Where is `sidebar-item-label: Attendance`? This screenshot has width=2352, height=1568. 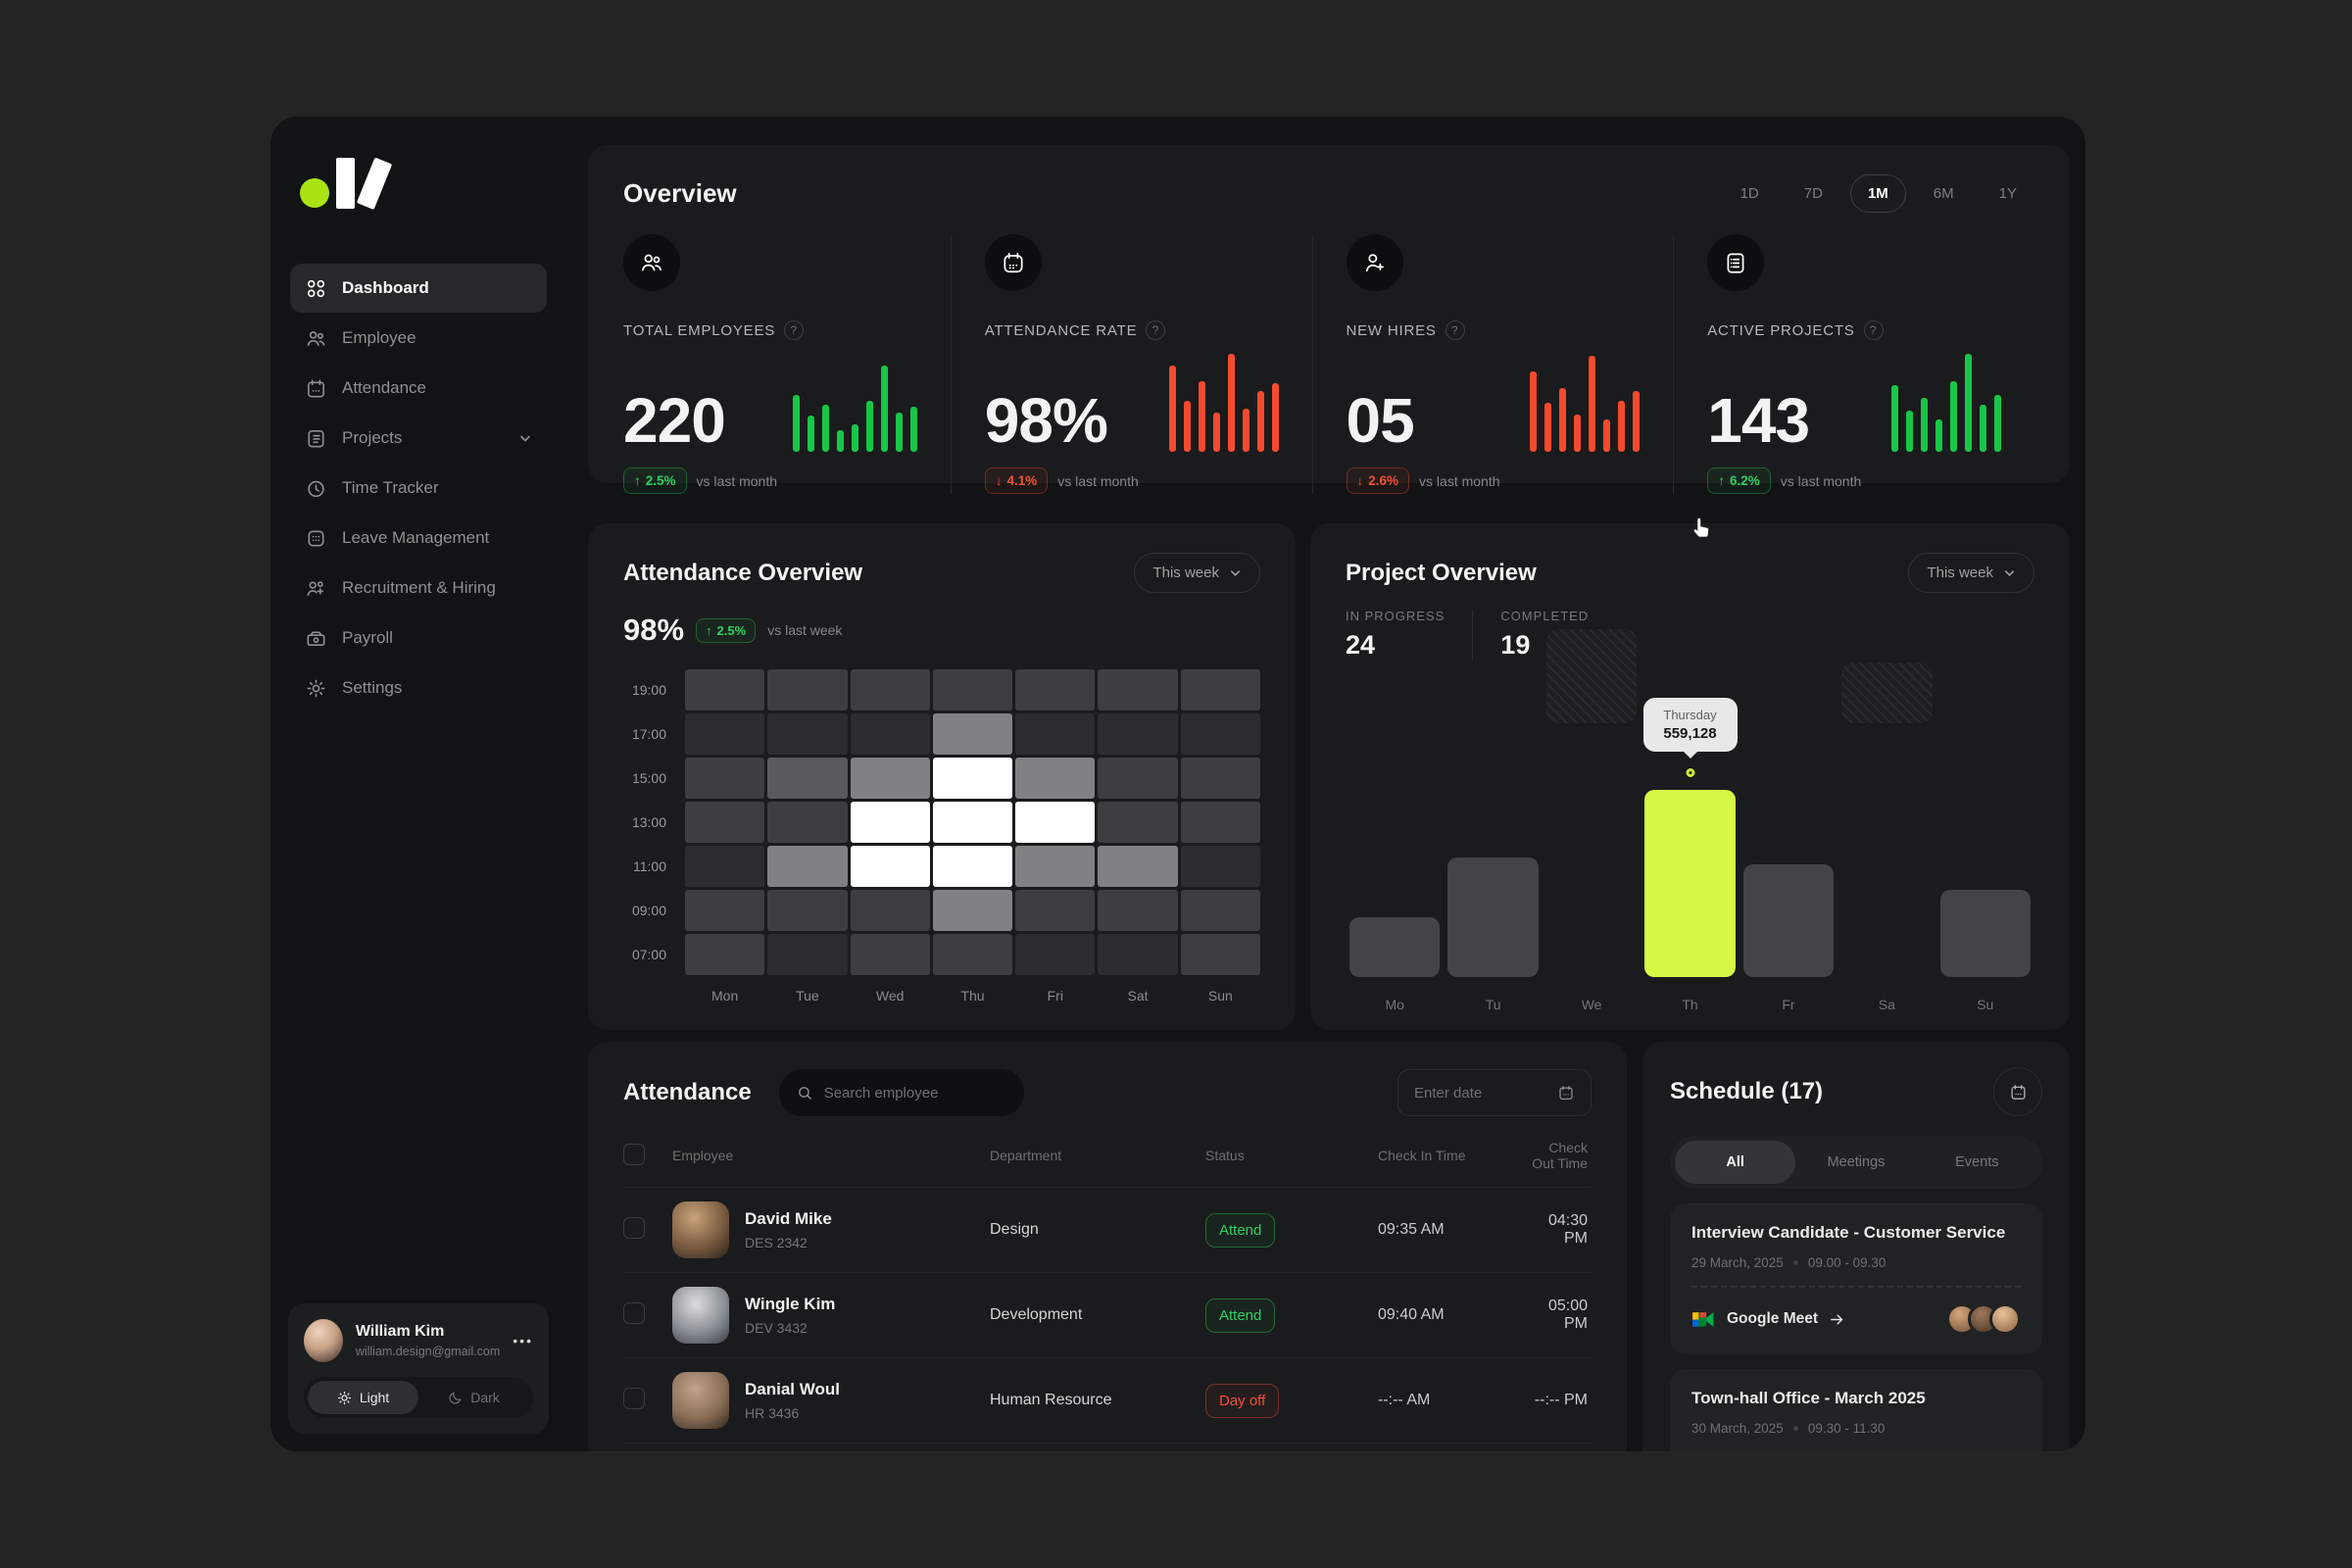 sidebar-item-label: Attendance is located at coordinates (384, 387).